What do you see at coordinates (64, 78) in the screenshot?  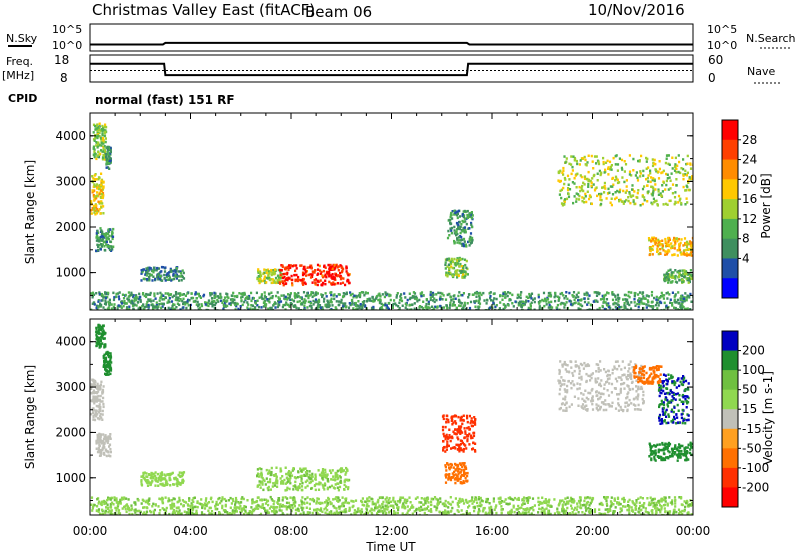 I see `freq-tick-bottom: 8` at bounding box center [64, 78].